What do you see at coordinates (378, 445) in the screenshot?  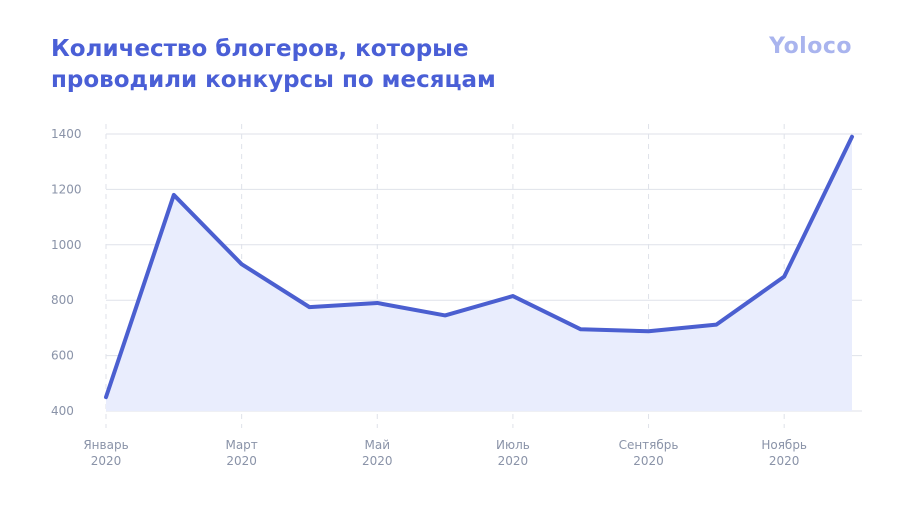 I see `x-tick-month: Май` at bounding box center [378, 445].